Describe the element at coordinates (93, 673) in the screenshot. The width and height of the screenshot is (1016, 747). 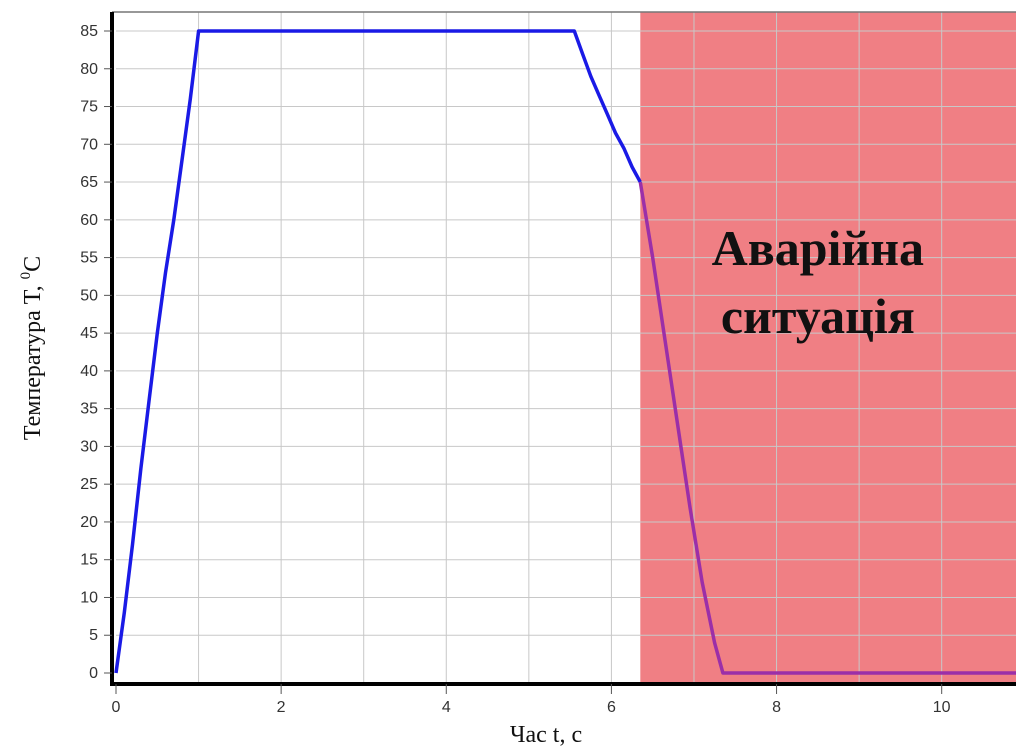
I see `y-tick-label: 0` at that location.